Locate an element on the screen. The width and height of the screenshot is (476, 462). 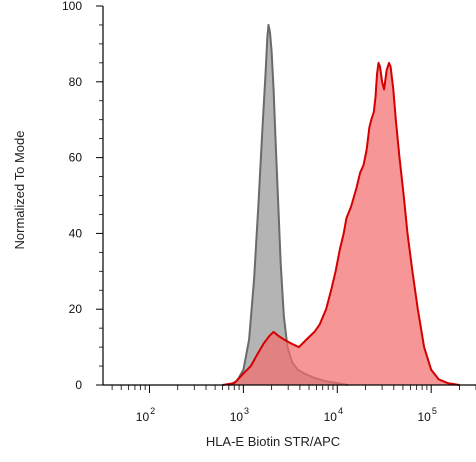
y-tick-label: 80 is located at coordinates (76, 82).